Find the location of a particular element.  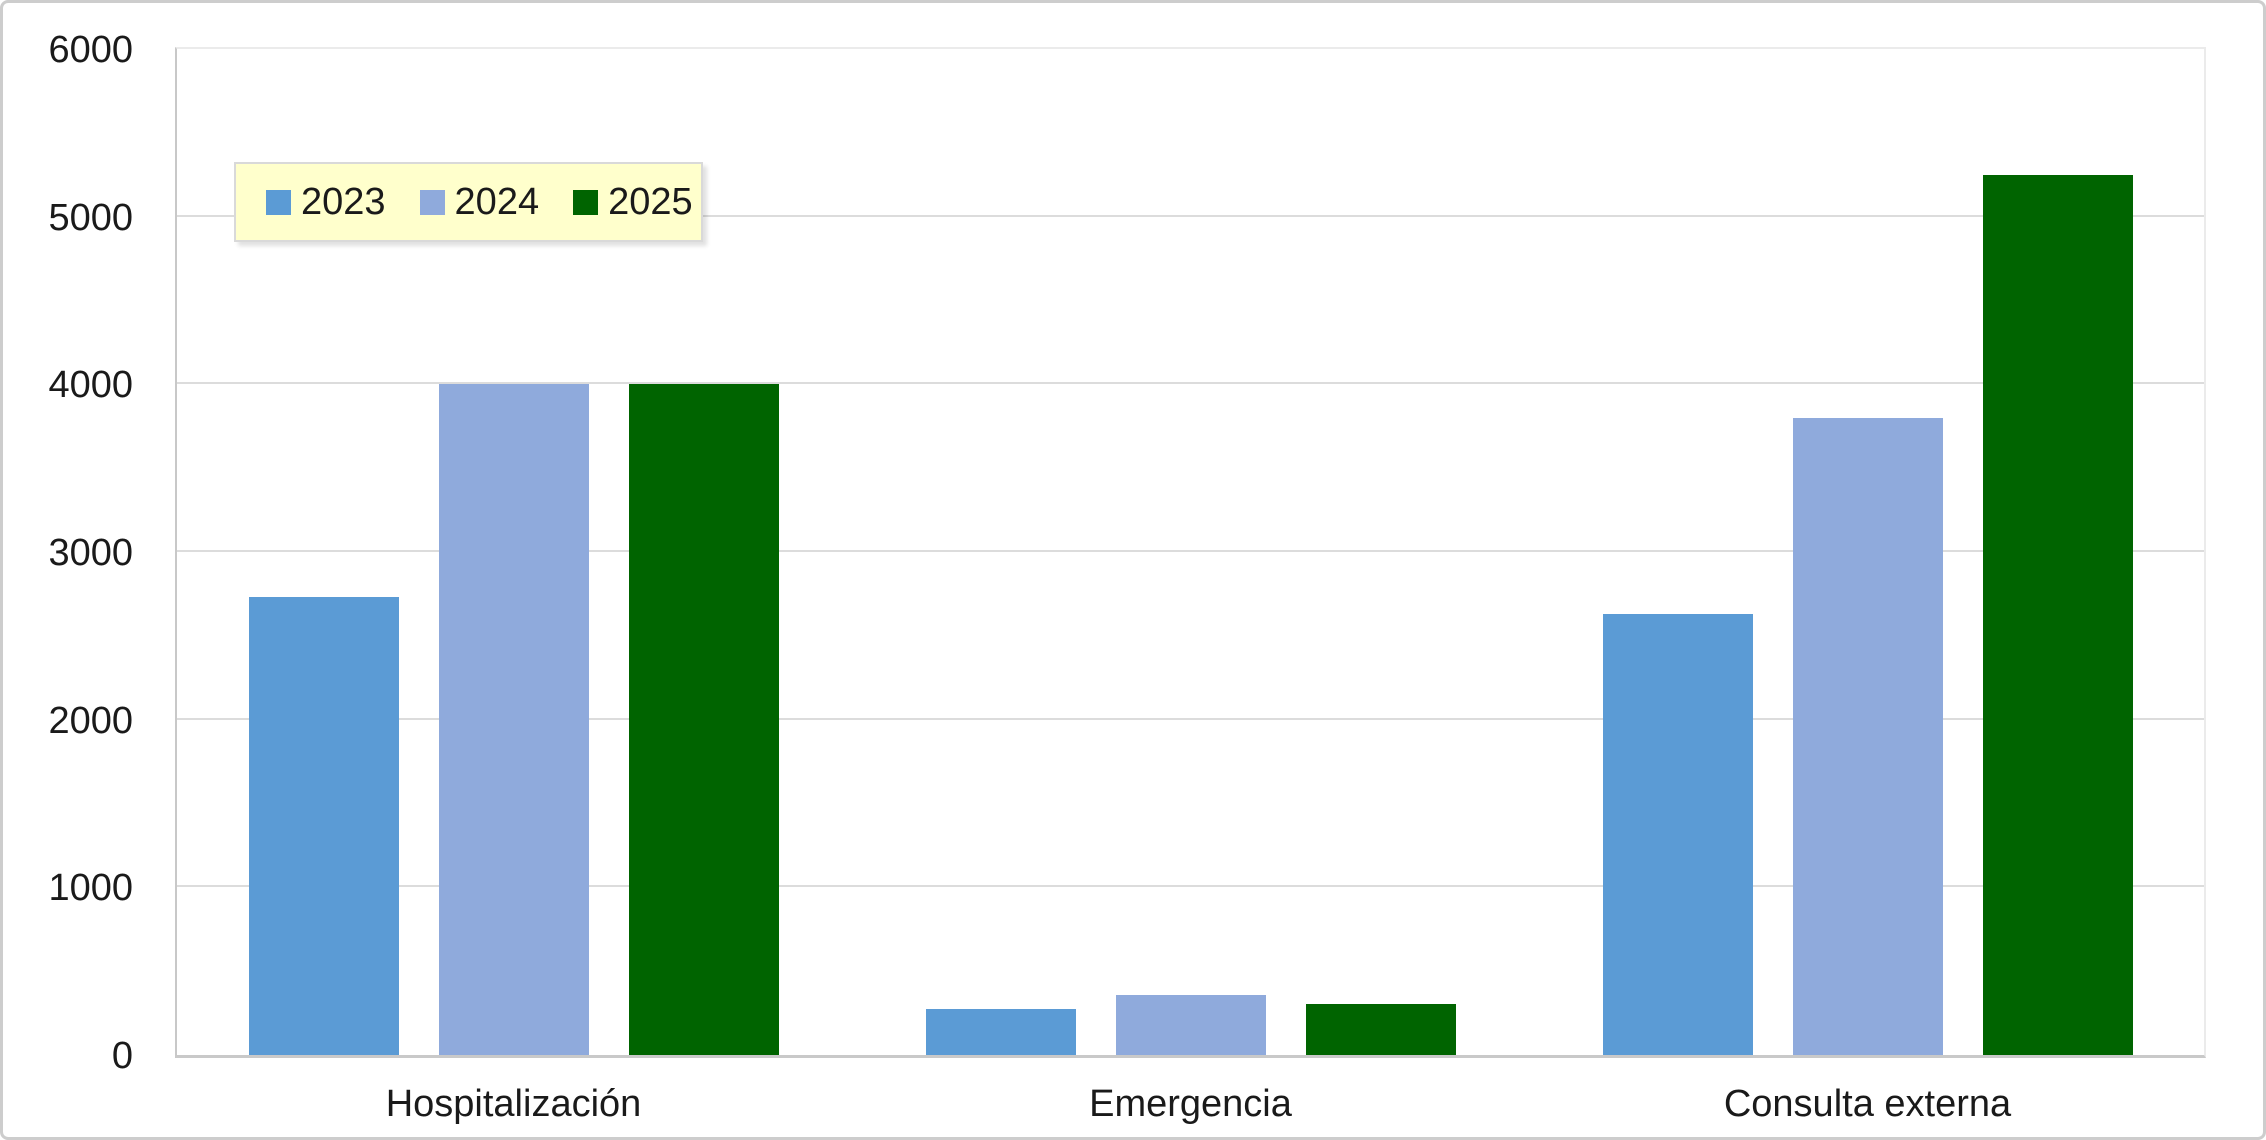

y-tick-label-5000: 5000 is located at coordinates (90, 217).